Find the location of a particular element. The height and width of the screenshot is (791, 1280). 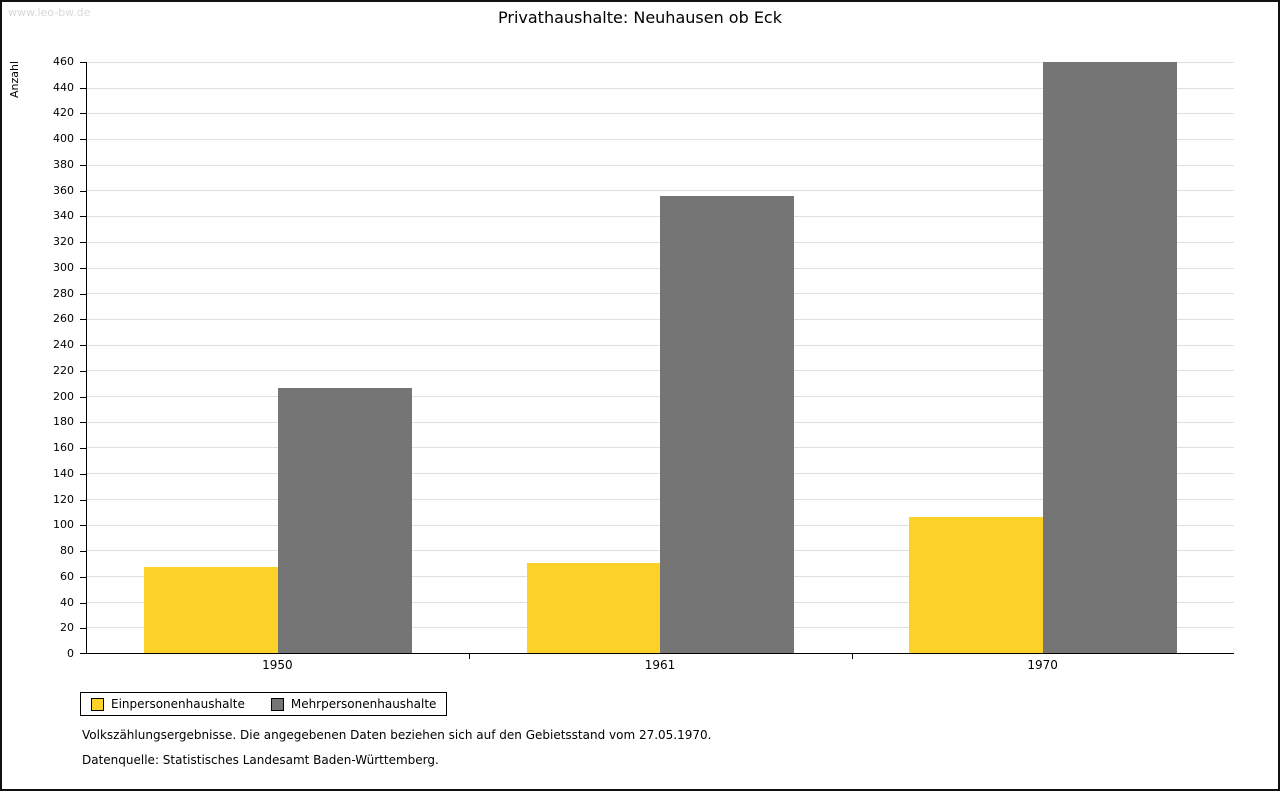

y-axis-ticks is located at coordinates (83, 358).